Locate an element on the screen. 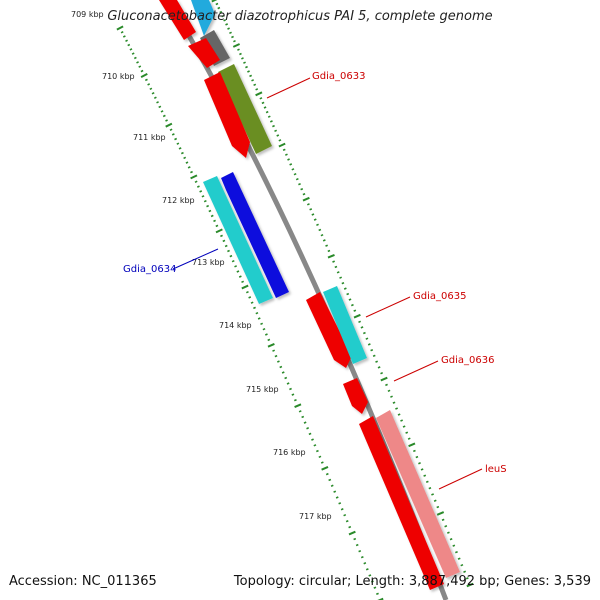  scale-label: 711 kbp is located at coordinates (149, 137).